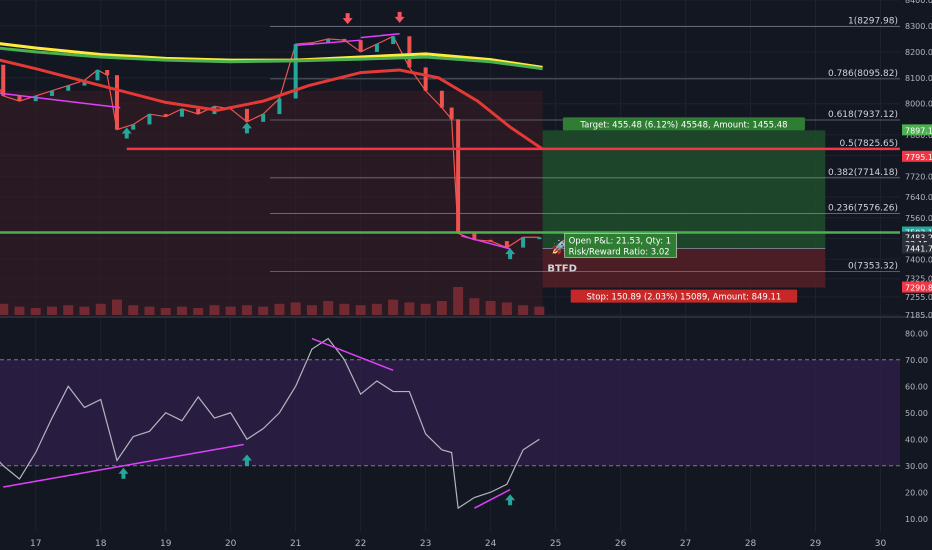 The height and width of the screenshot is (550, 932). Describe the element at coordinates (918, 315) in the screenshot. I see `price-tick-label: 7185.00` at that location.